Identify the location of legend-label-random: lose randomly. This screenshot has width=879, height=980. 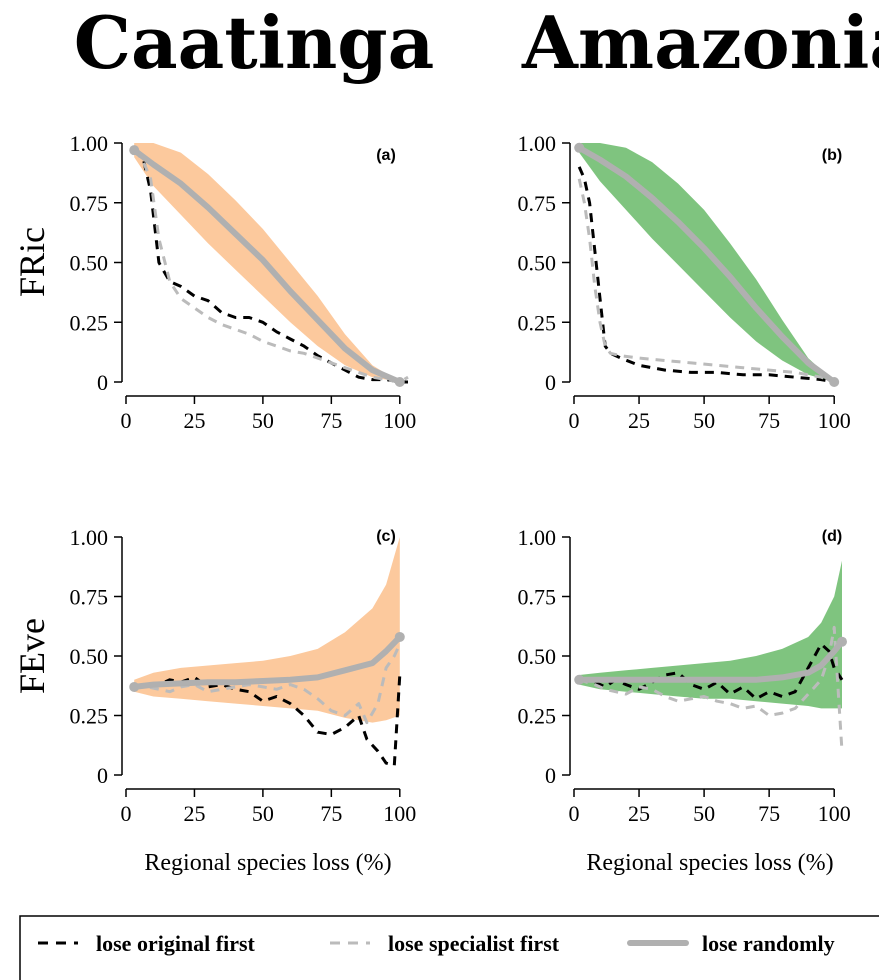
(768, 943).